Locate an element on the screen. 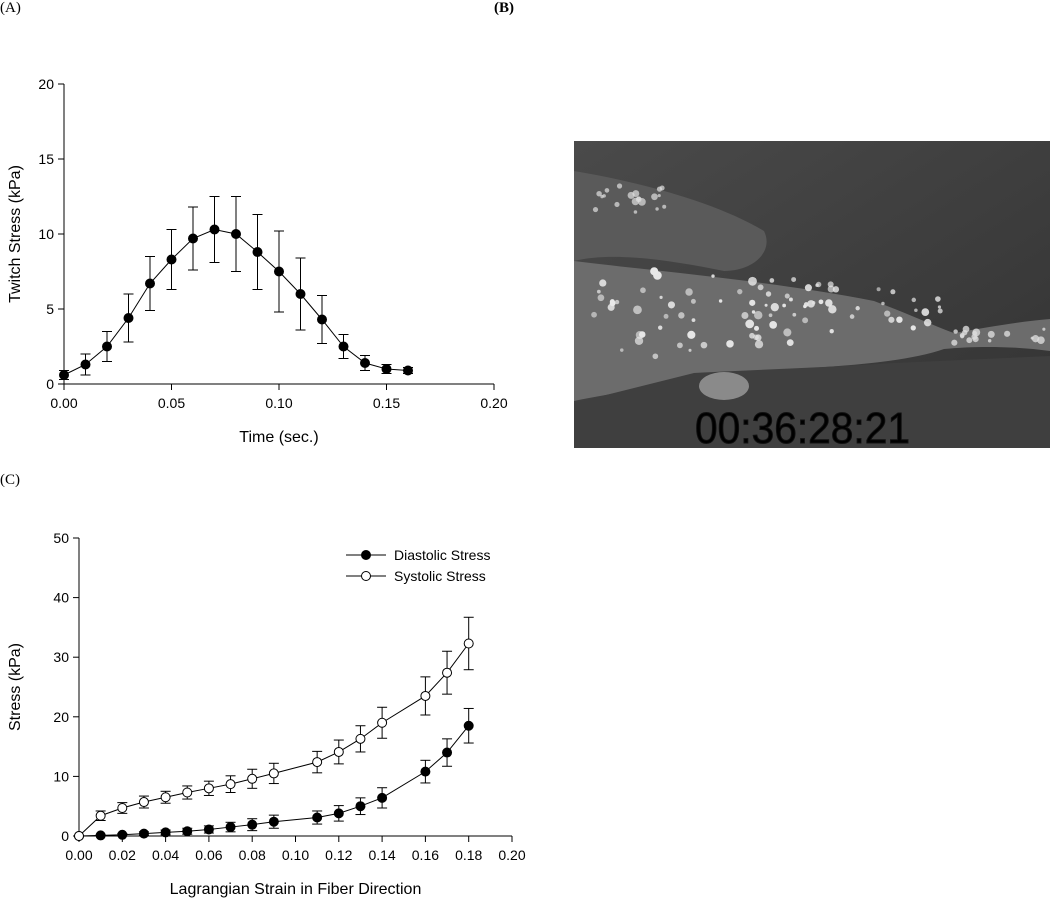 This screenshot has height=914, width=1050. y-tick-label: 30 is located at coordinates (61, 657).